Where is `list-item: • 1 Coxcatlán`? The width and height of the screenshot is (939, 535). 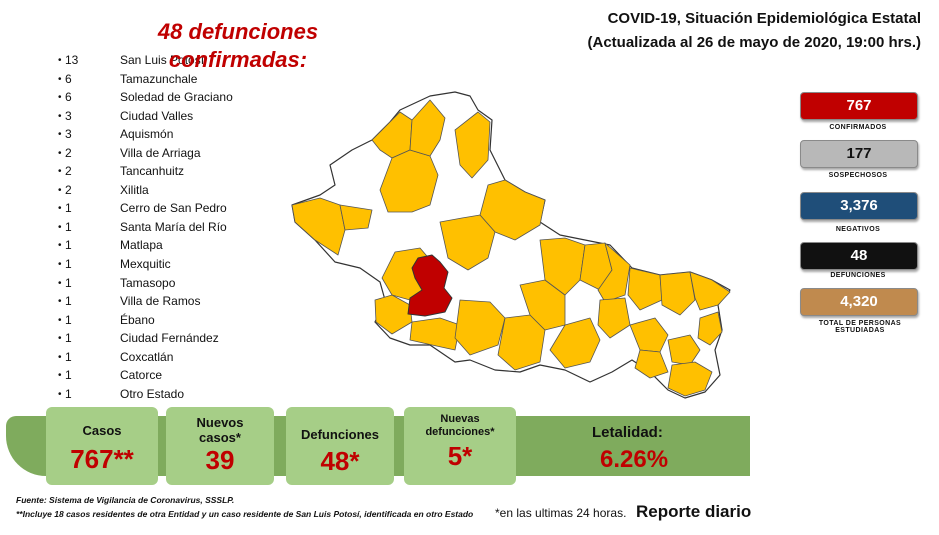 list-item: • 1 Coxcatlán is located at coordinates (116, 356).